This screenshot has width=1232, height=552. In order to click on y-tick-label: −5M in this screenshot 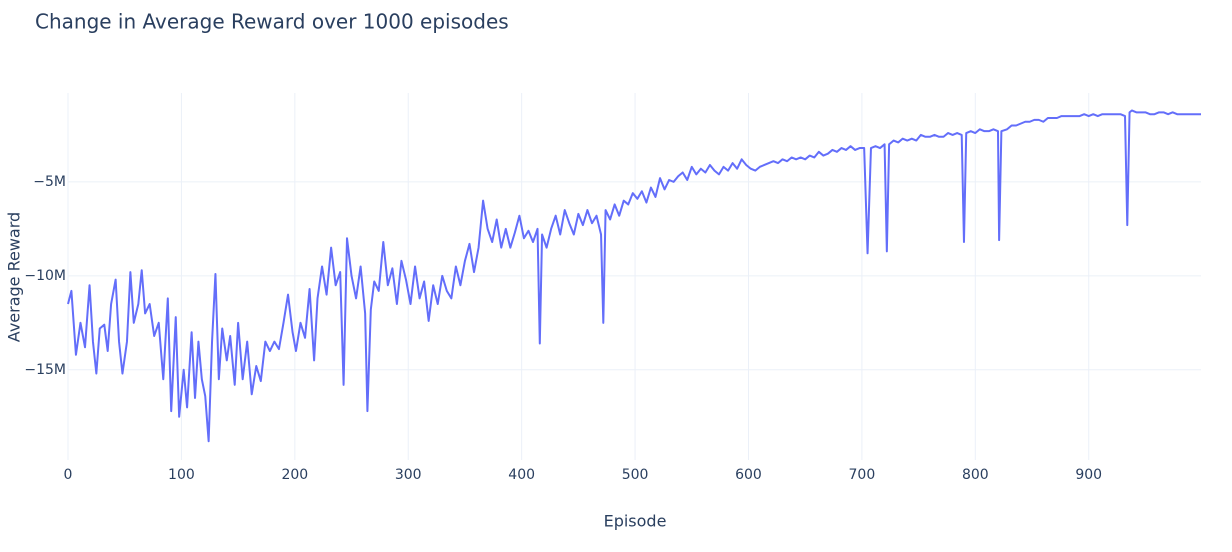, I will do `click(49, 182)`.